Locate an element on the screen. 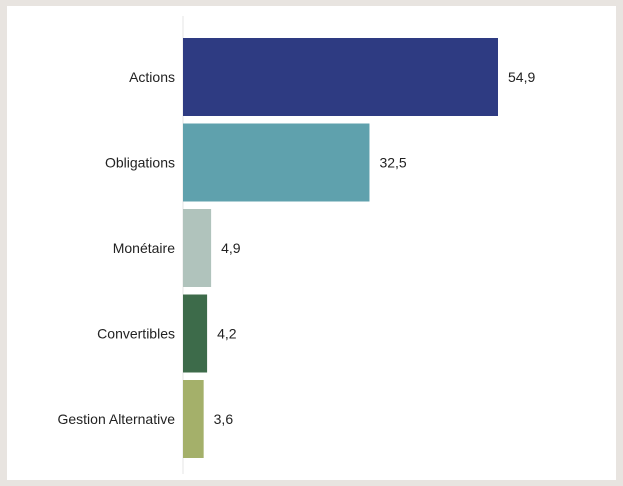 The image size is (623, 486). value-label-obligations: 32,5 is located at coordinates (392, 163).